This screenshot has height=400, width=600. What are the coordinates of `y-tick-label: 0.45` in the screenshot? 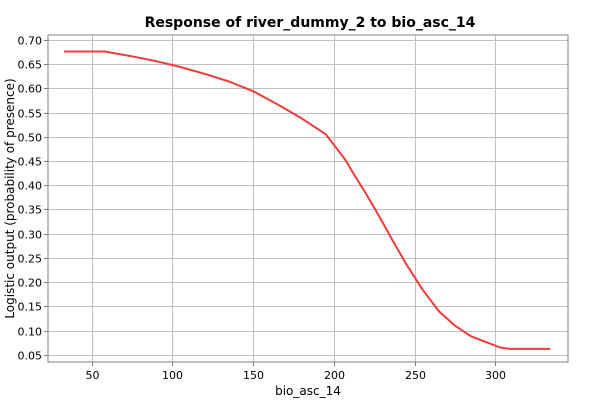 It's located at (30, 162).